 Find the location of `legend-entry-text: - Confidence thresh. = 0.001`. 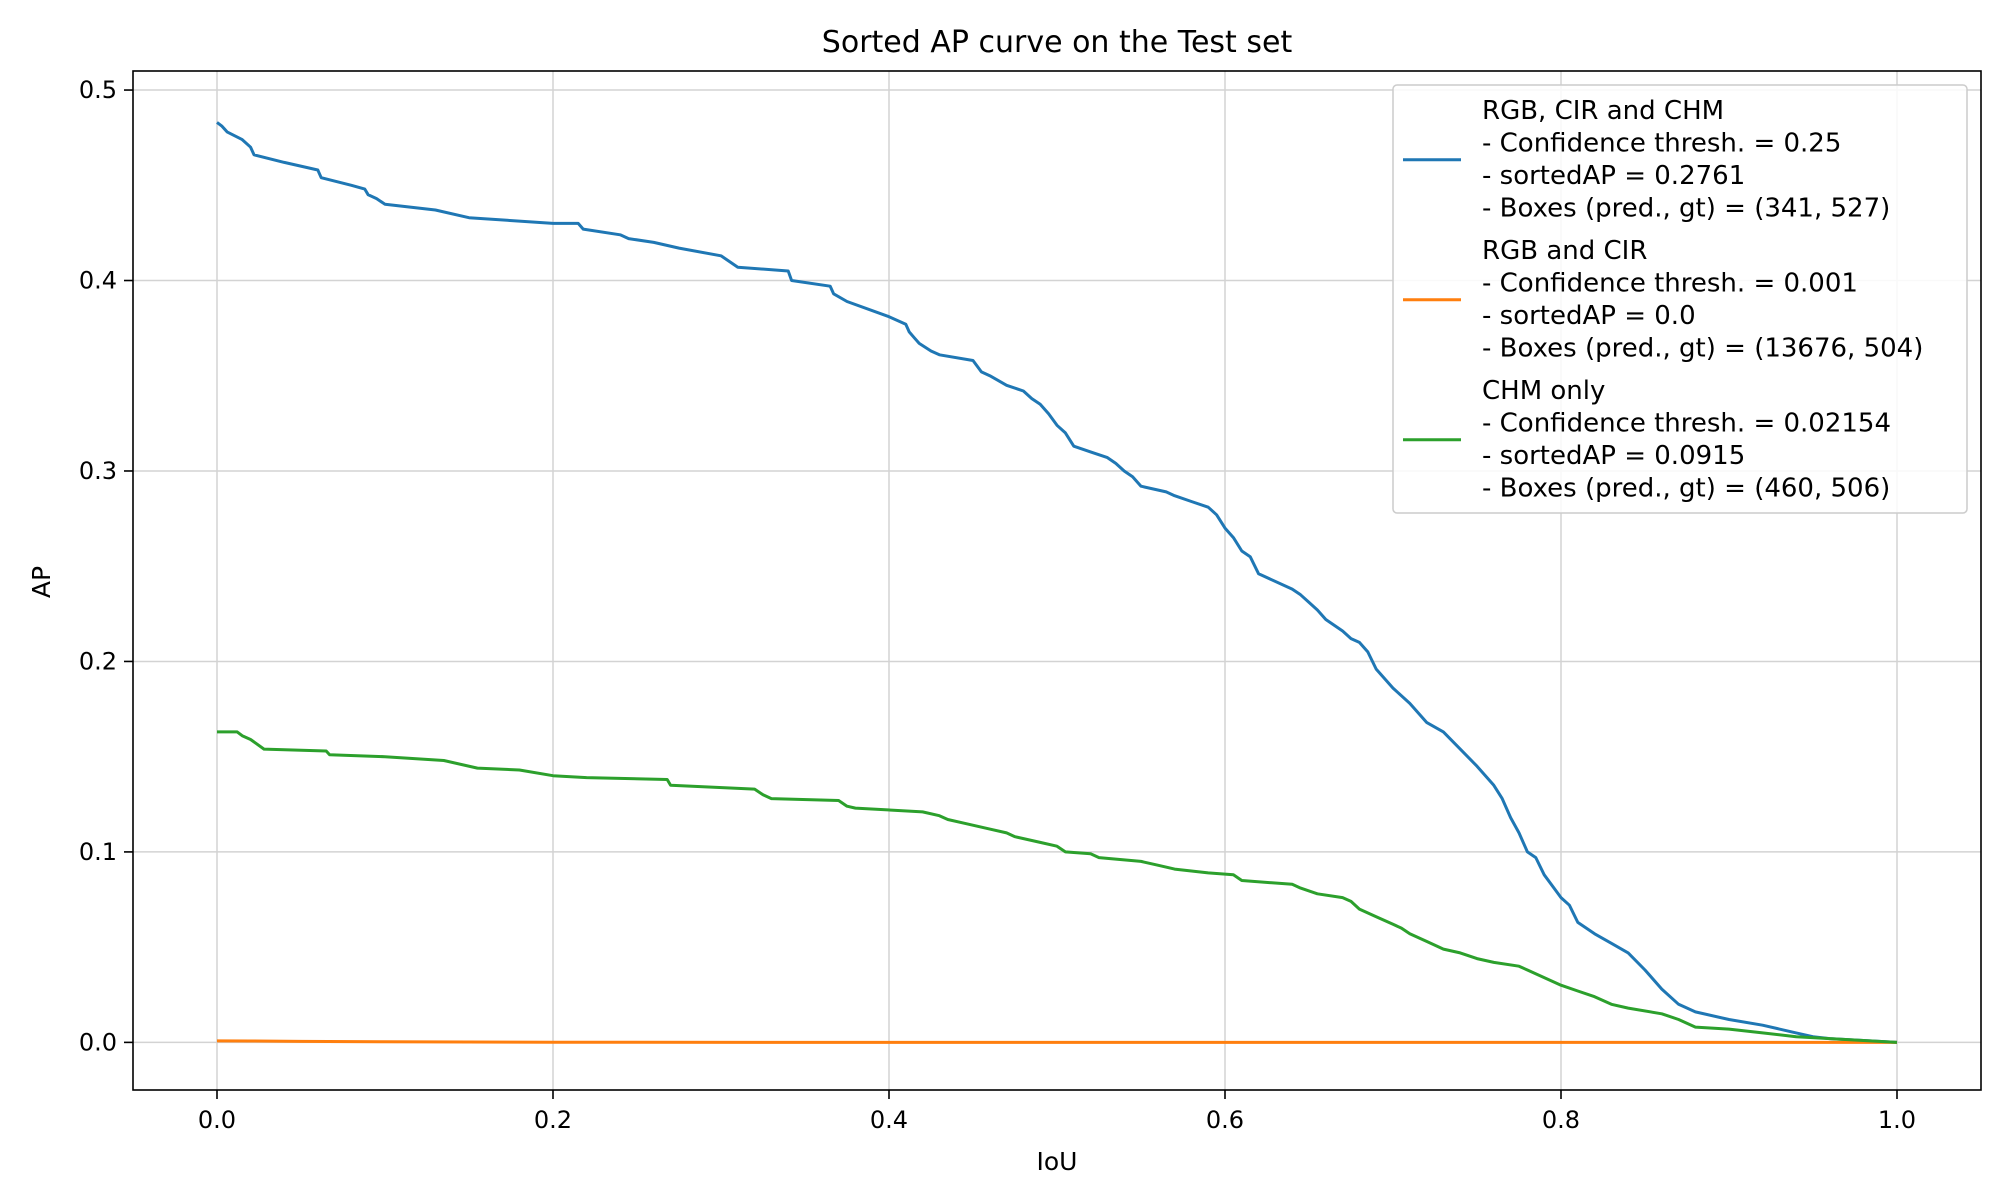

legend-entry-text: - Confidence thresh. = 0.001 is located at coordinates (1670, 284).